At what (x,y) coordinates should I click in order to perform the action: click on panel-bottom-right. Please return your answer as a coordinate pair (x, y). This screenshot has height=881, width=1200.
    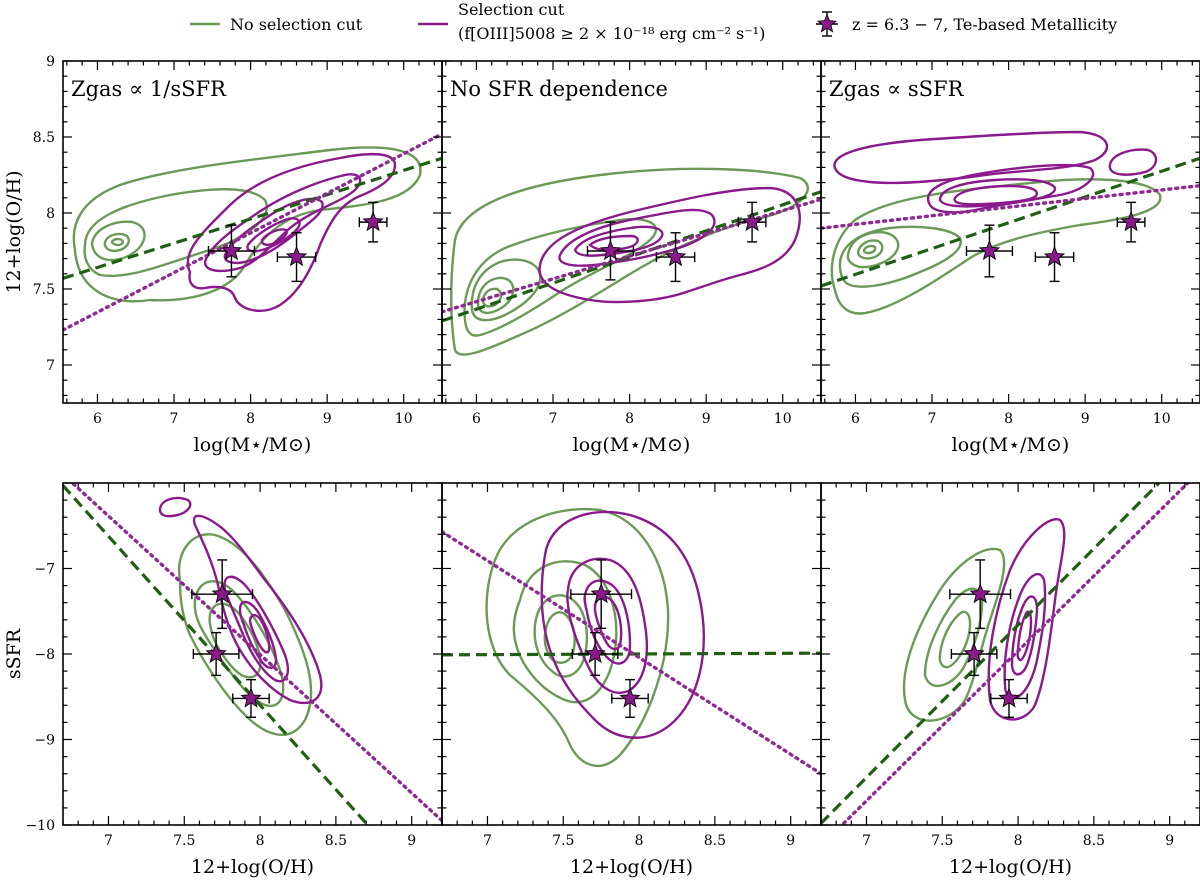
    Looking at the image, I should click on (984, 620).